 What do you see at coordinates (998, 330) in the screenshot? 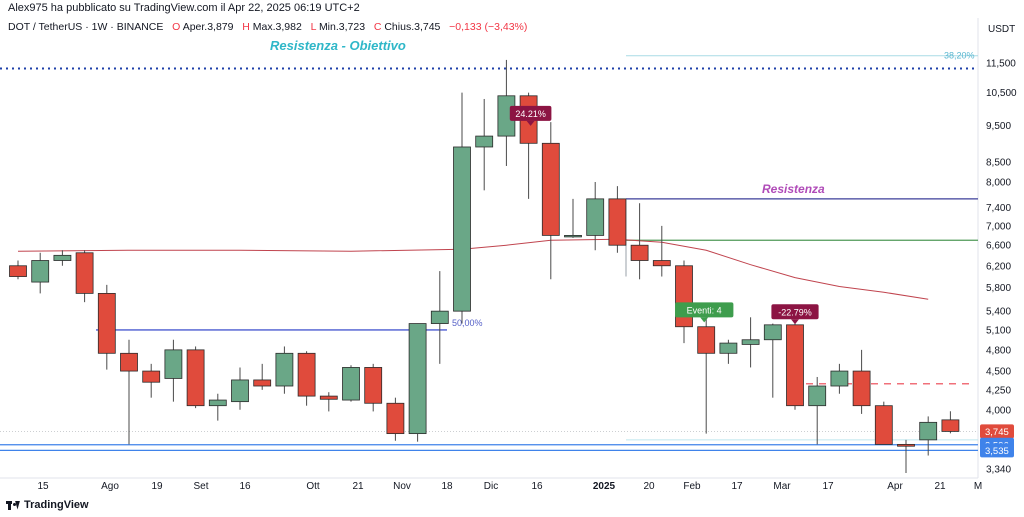
I see `y-tick-label: 5,100` at bounding box center [998, 330].